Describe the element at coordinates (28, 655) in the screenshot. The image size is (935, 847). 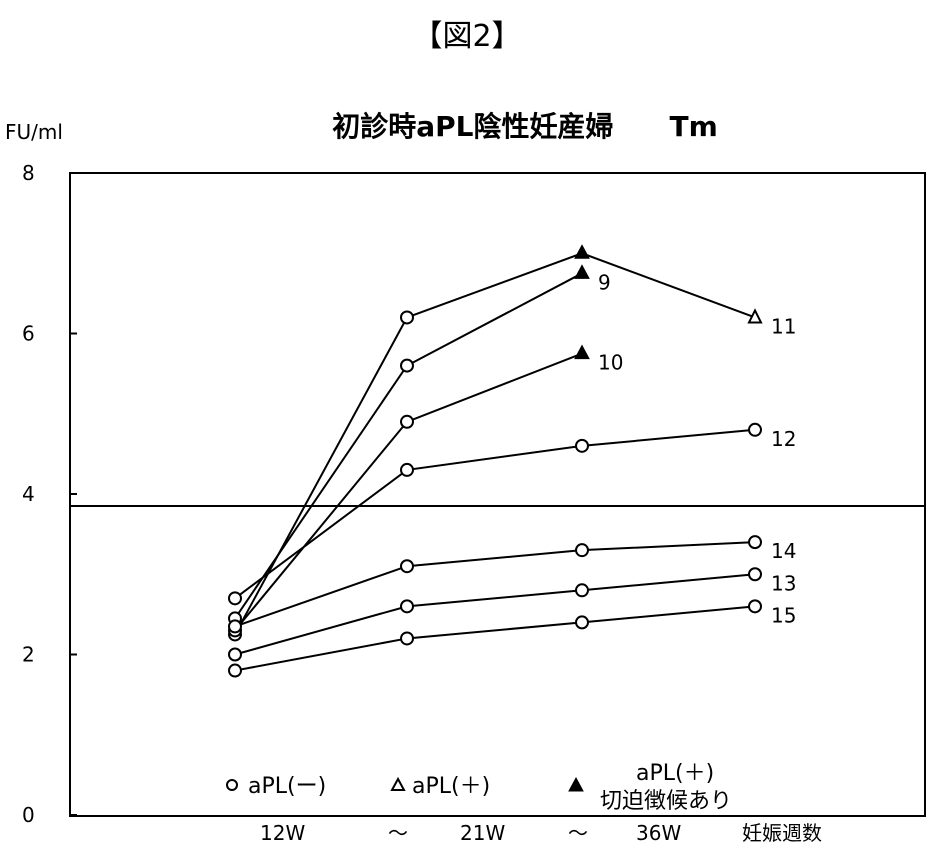
I see `y-tick-label: 2` at that location.